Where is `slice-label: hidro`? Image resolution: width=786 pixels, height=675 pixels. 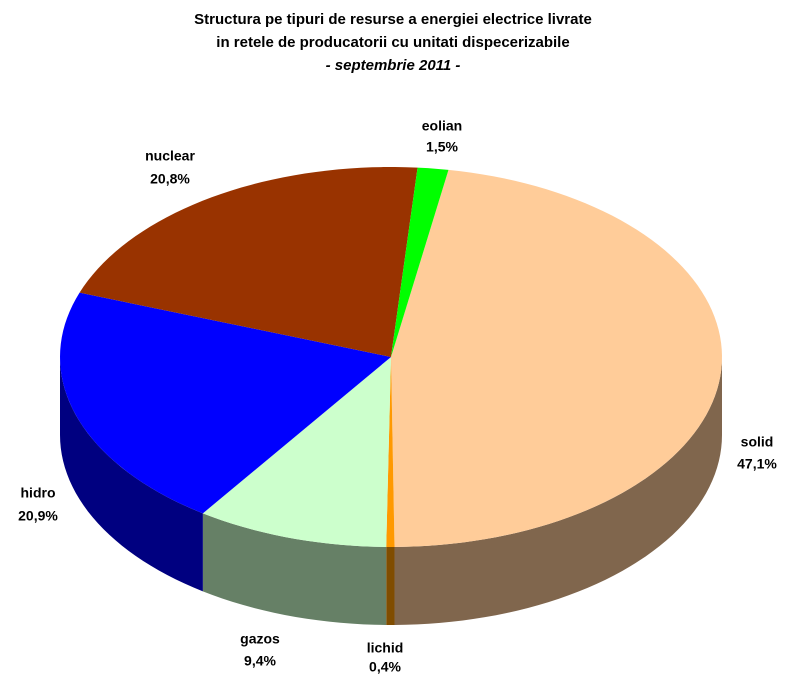 slice-label: hidro is located at coordinates (38, 493).